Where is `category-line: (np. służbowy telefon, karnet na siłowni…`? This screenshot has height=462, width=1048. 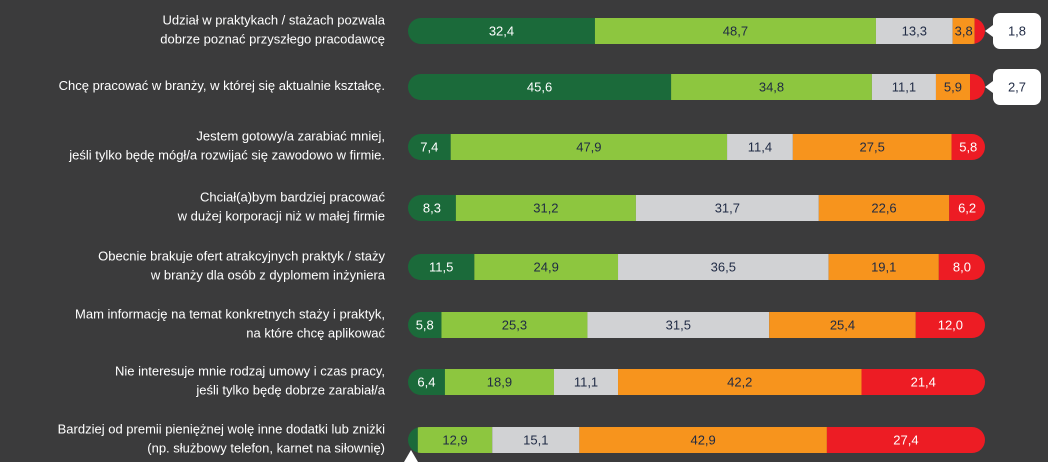
category-line: (np. służbowy telefon, karnet na siłowni… is located at coordinates (266, 448).